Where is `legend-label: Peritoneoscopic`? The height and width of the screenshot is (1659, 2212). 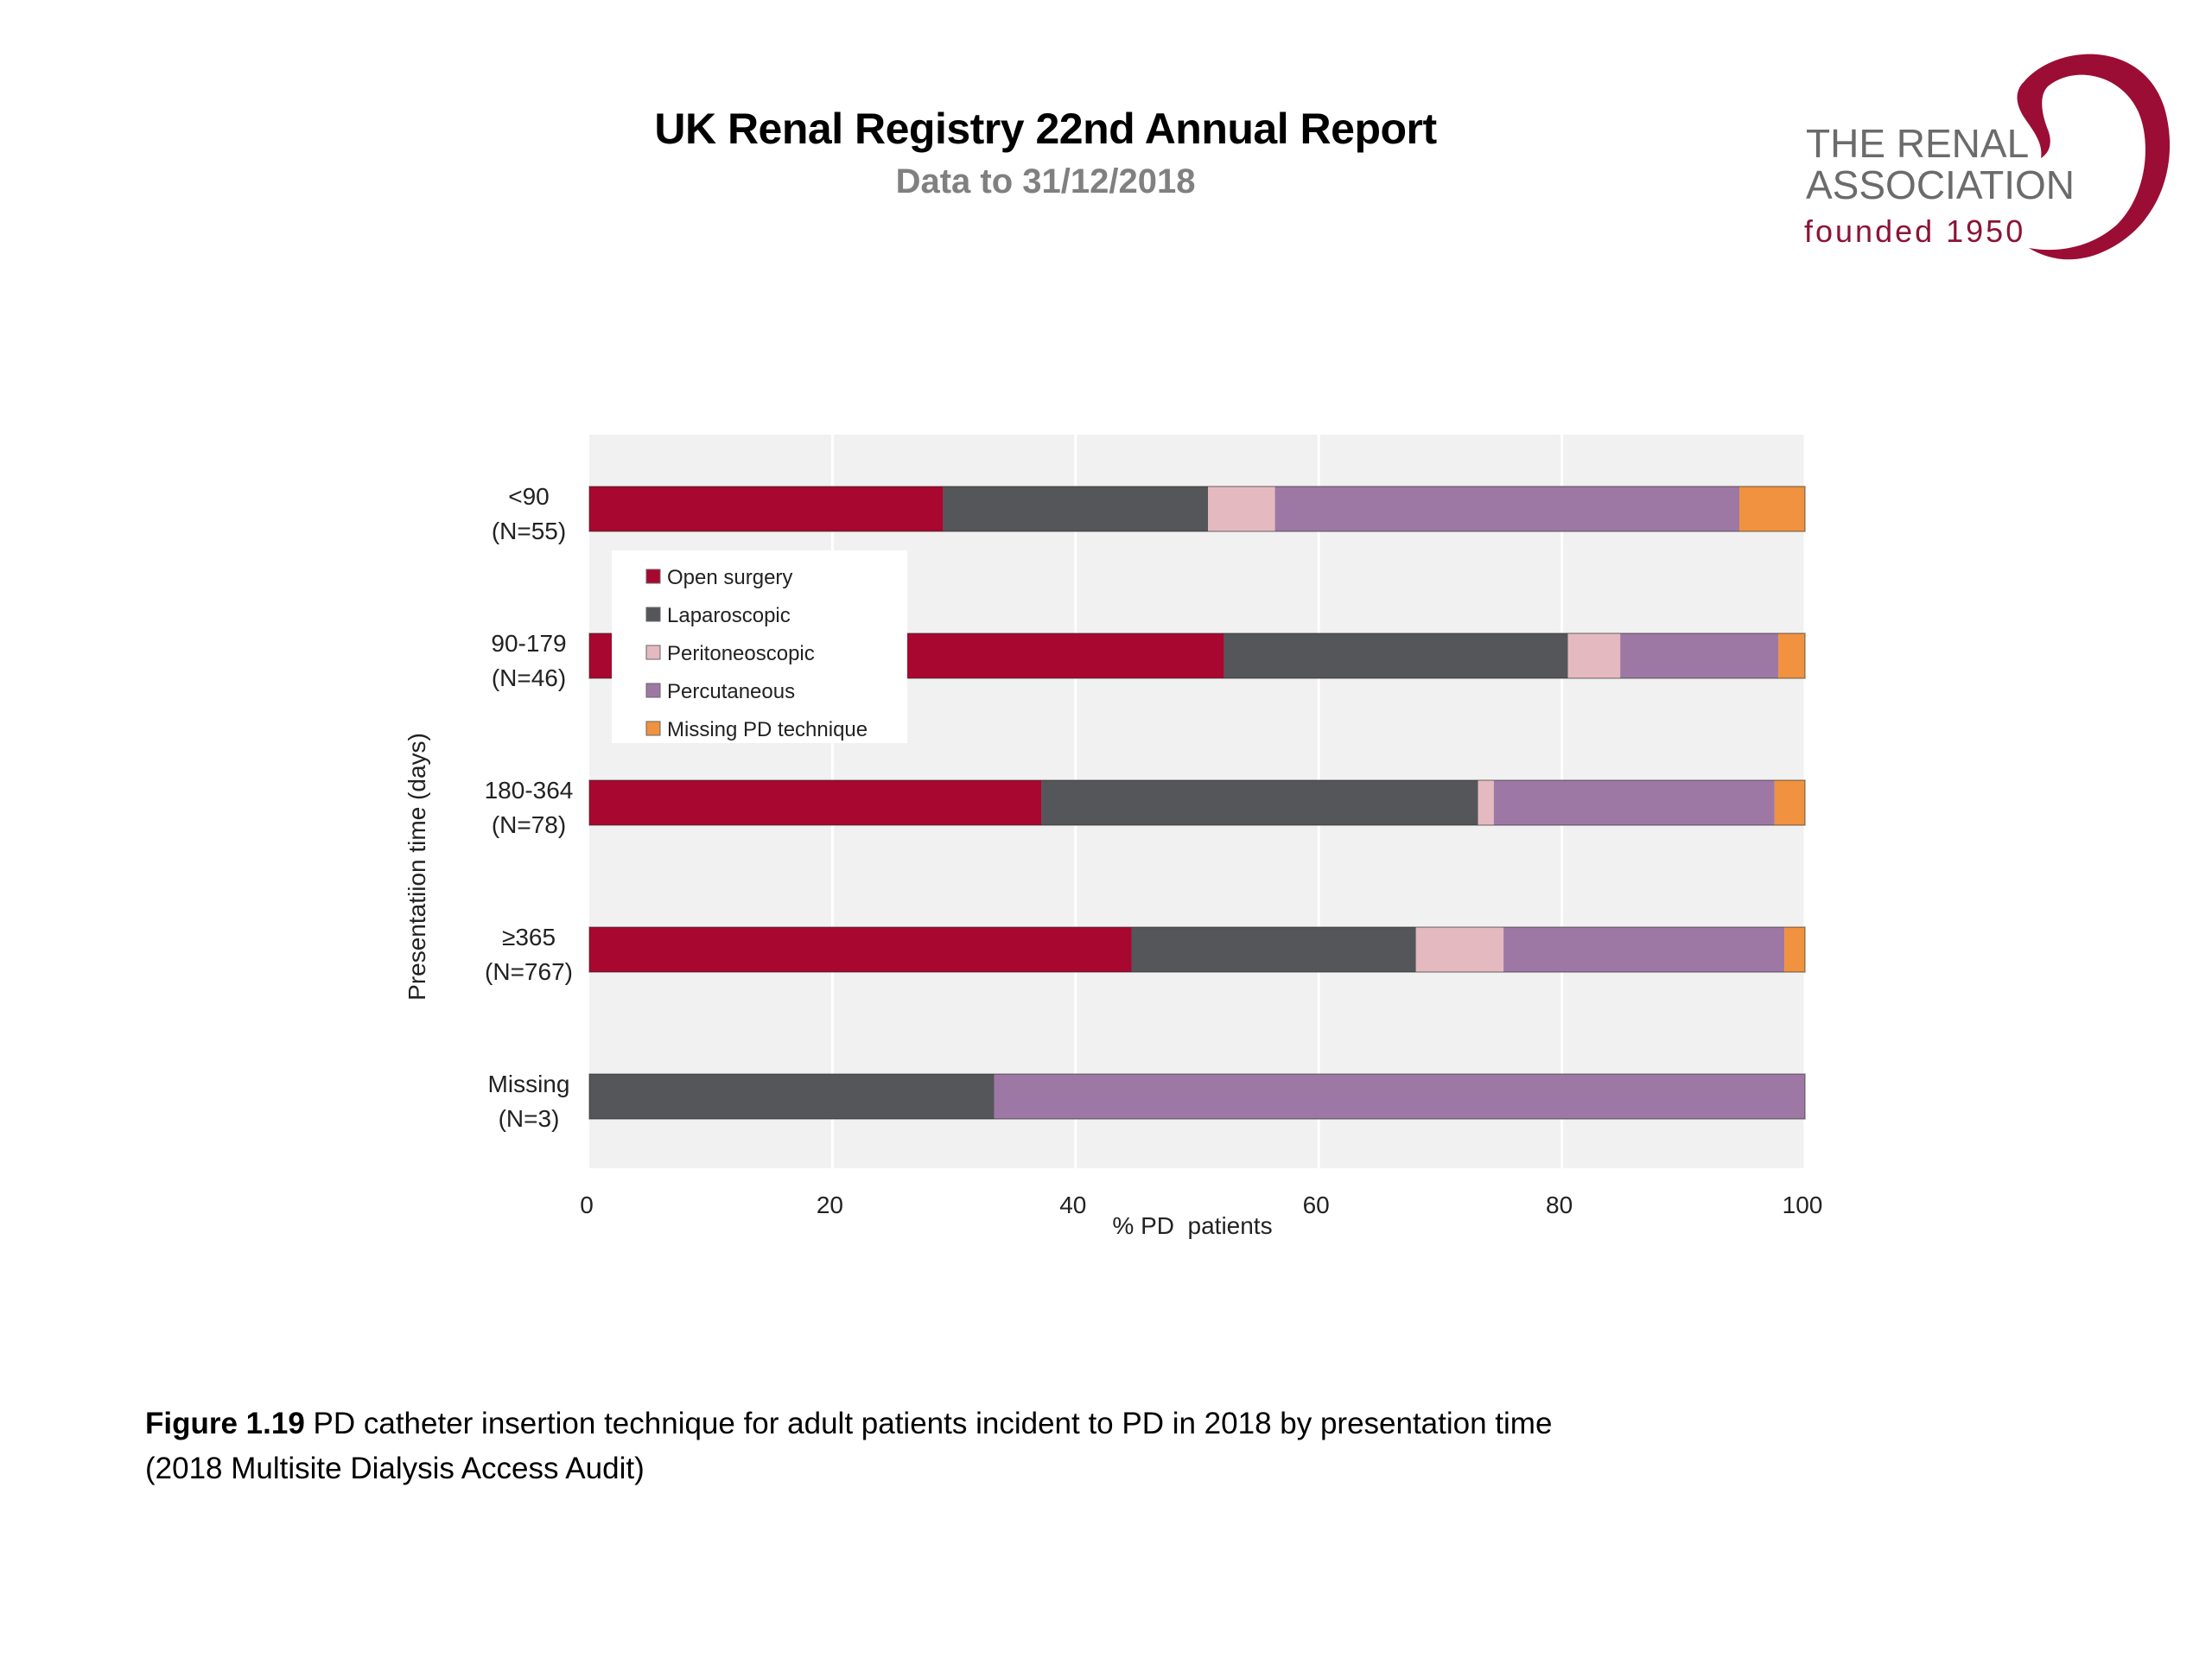
legend-label: Peritoneoscopic is located at coordinates (741, 653).